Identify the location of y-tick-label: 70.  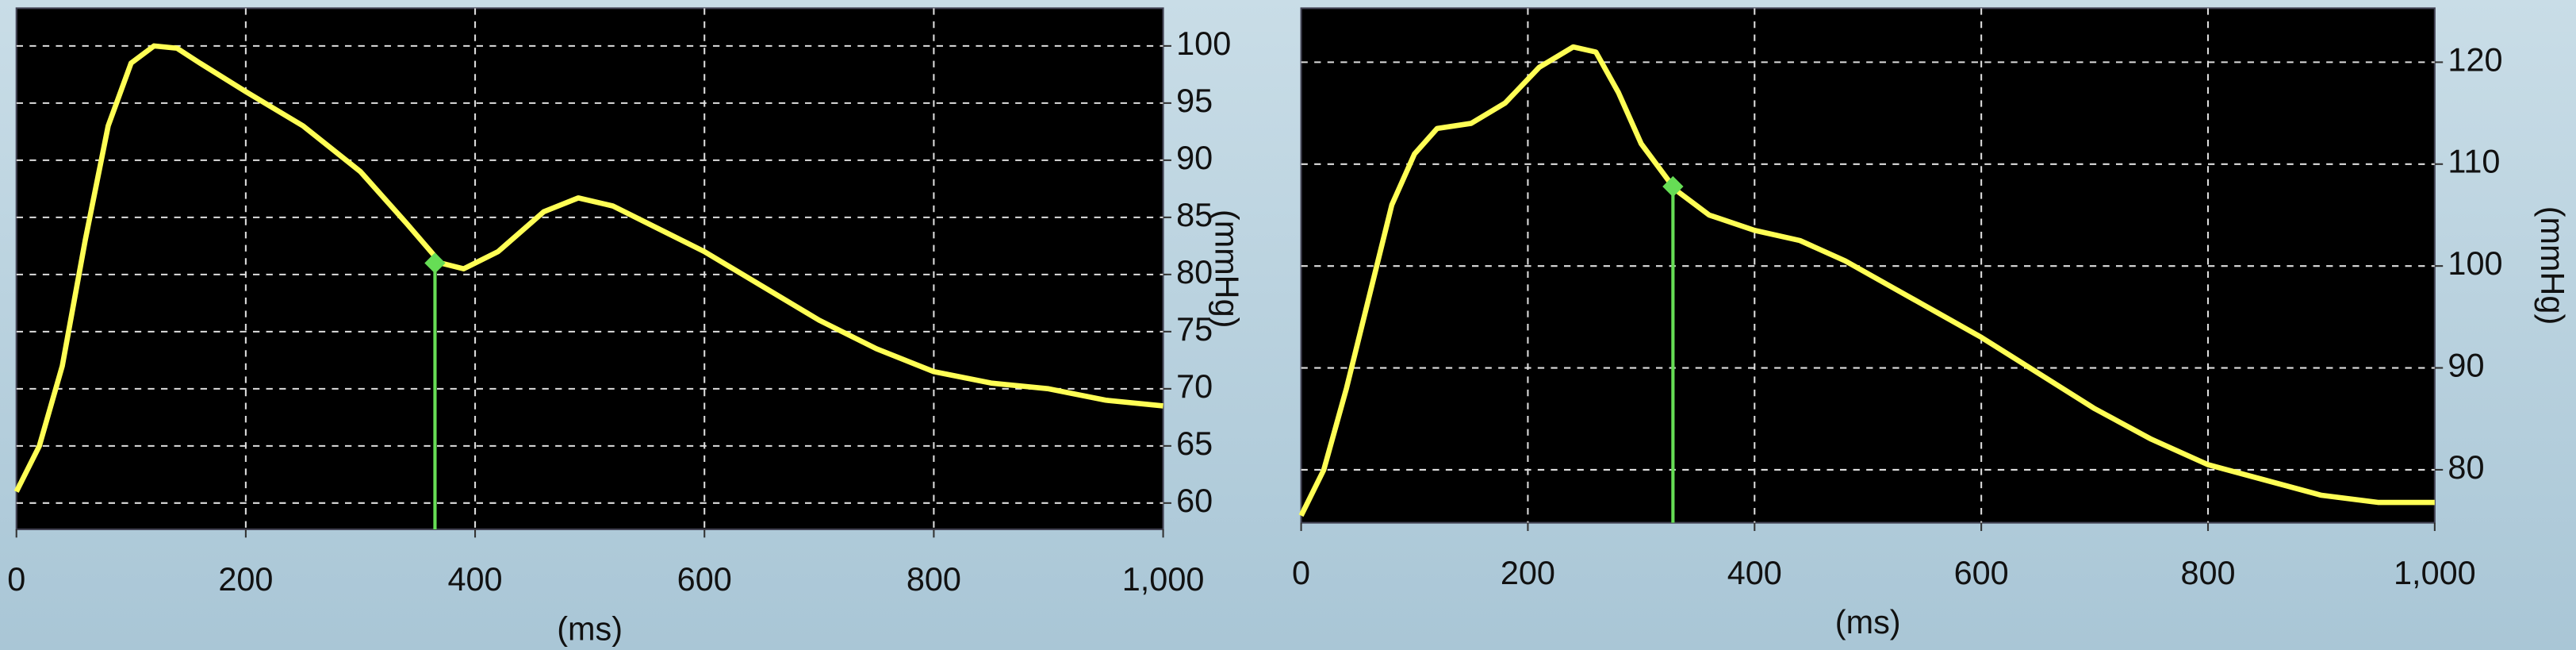
(1194, 386).